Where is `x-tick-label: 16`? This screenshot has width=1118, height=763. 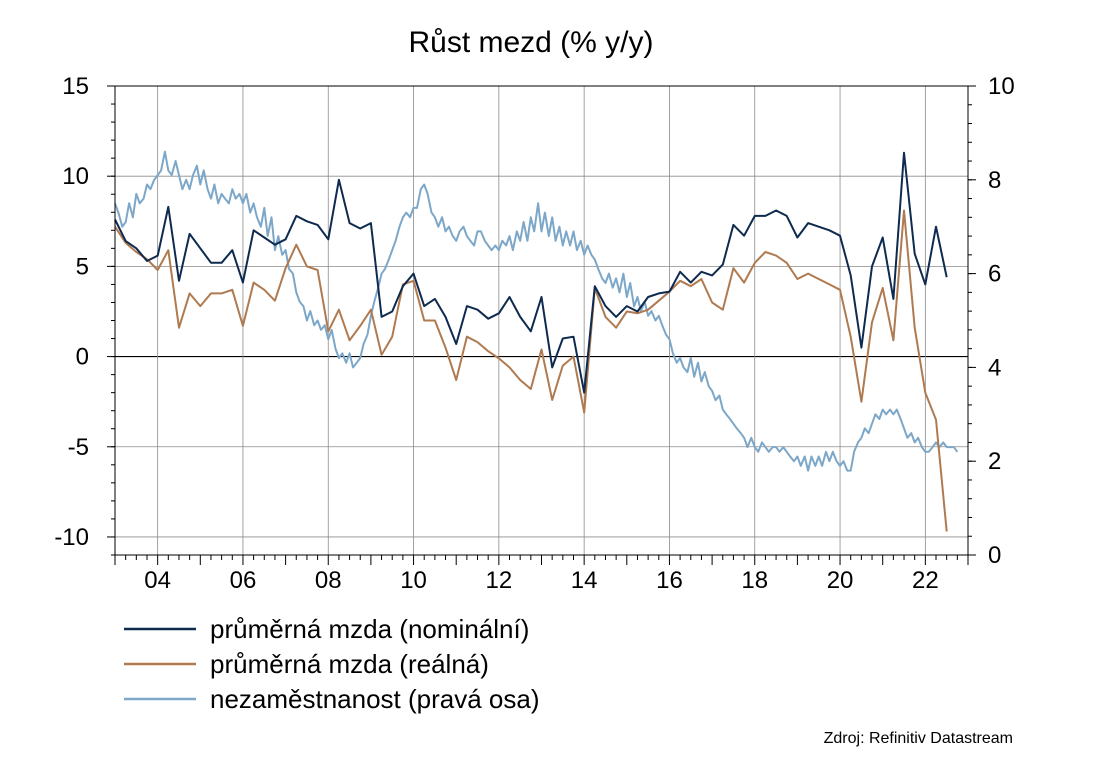 x-tick-label: 16 is located at coordinates (669, 580).